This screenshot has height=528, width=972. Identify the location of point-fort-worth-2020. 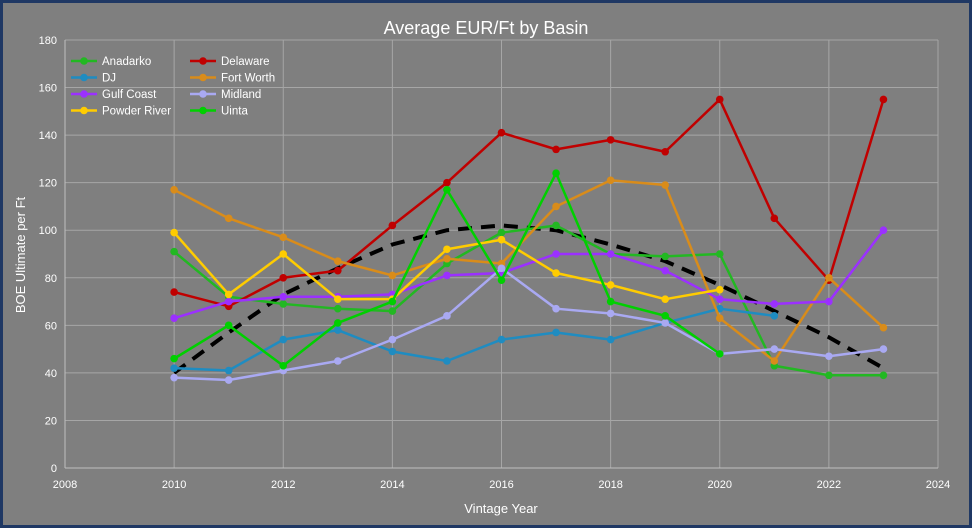
(719, 318).